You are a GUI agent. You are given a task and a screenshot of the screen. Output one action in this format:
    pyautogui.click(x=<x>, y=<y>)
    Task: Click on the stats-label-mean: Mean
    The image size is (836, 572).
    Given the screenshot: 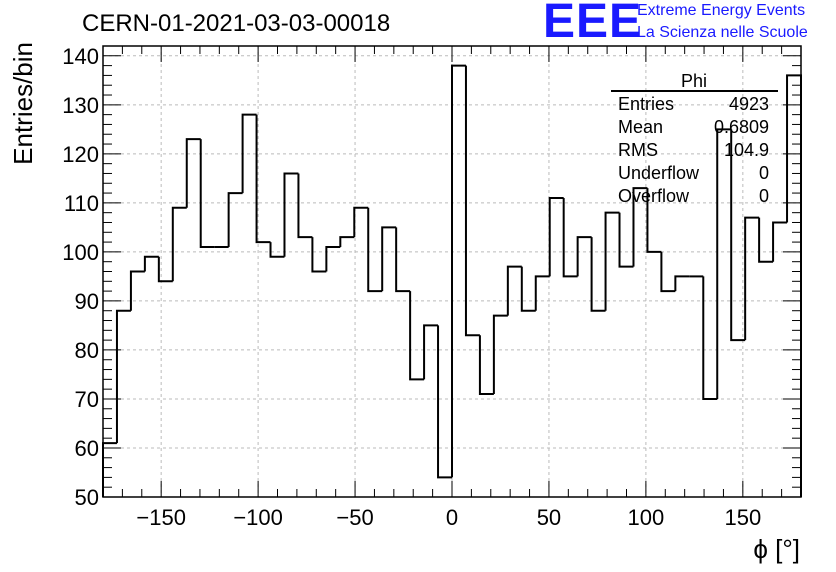 What is the action you would take?
    pyautogui.click(x=640, y=127)
    